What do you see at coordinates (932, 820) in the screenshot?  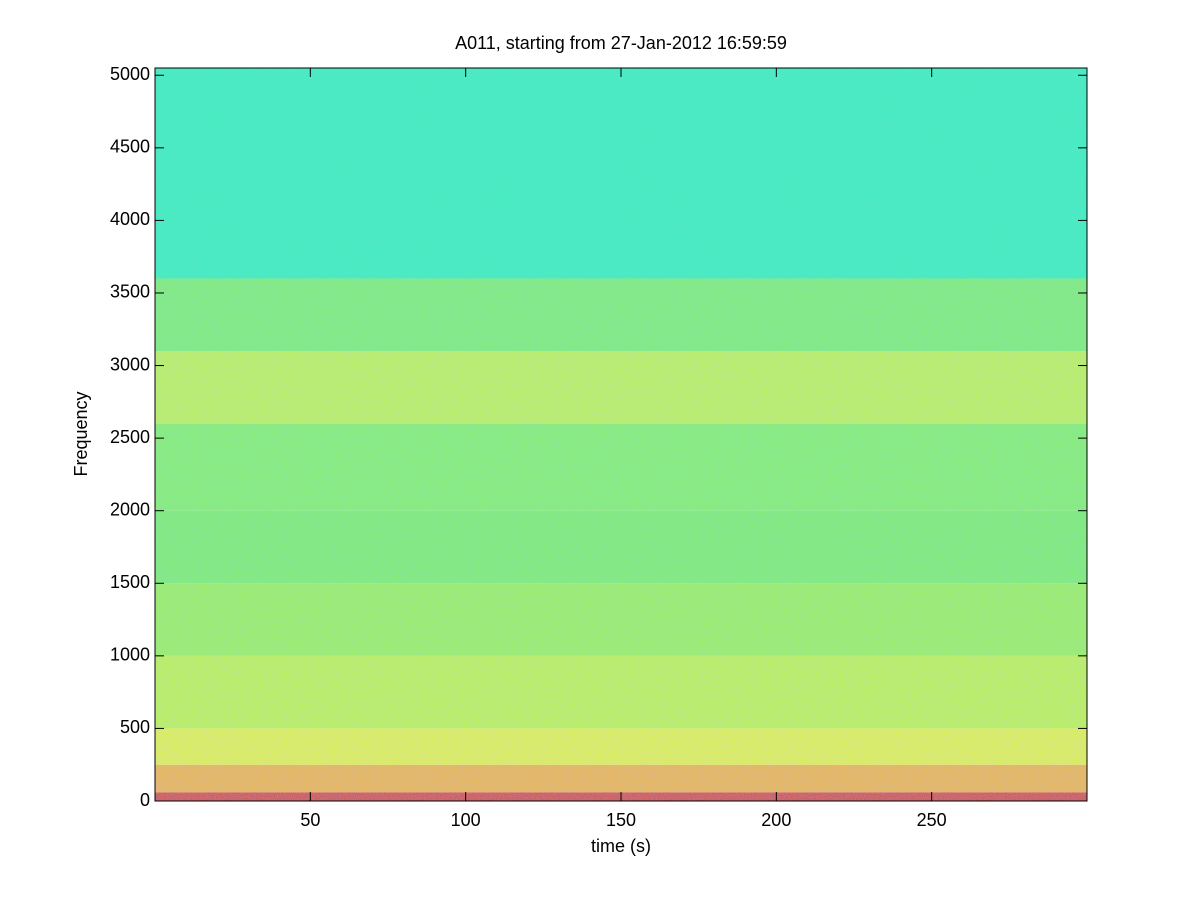 I see `x-tick-label: 250` at bounding box center [932, 820].